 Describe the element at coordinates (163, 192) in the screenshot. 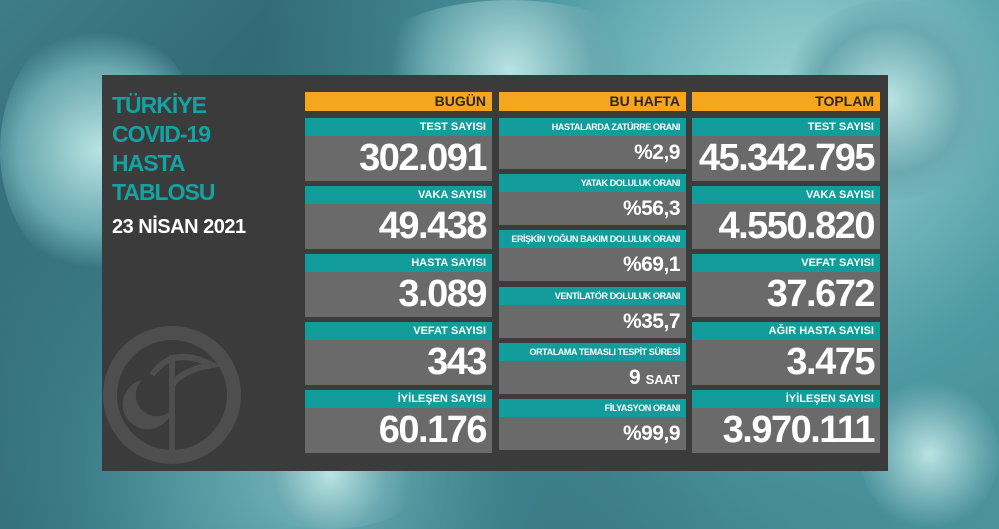

I see `title-line: TABLOSU` at that location.